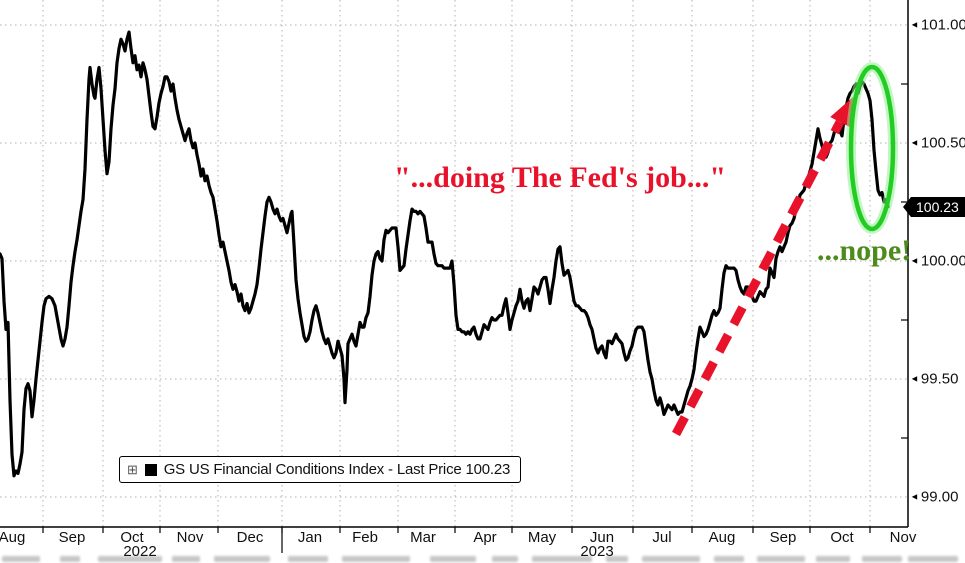  Describe the element at coordinates (942, 143) in the screenshot. I see `y-tick-value: 100.50` at that location.